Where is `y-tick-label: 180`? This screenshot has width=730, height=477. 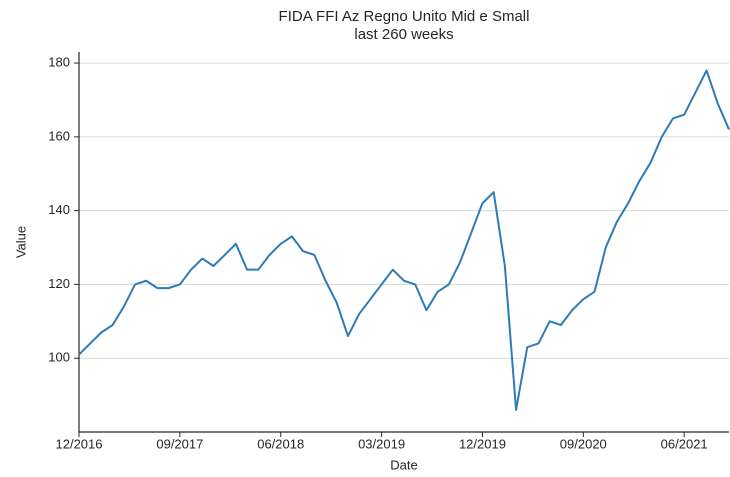 y-tick-label: 180 is located at coordinates (59, 62).